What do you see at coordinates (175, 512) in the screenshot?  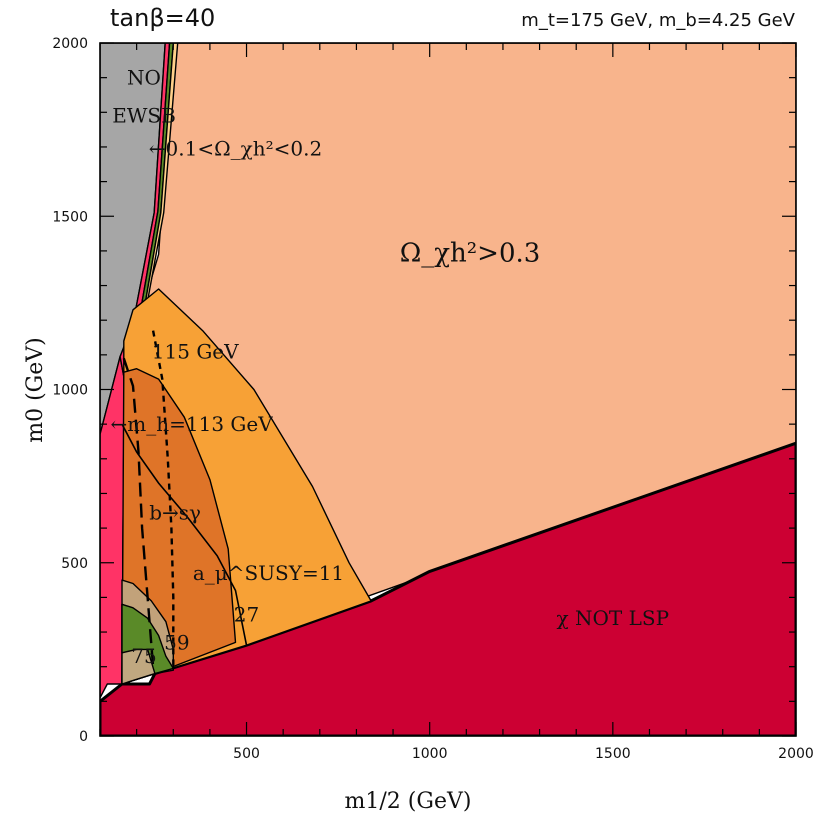 I see `annotation-b-s: b→sγ` at bounding box center [175, 512].